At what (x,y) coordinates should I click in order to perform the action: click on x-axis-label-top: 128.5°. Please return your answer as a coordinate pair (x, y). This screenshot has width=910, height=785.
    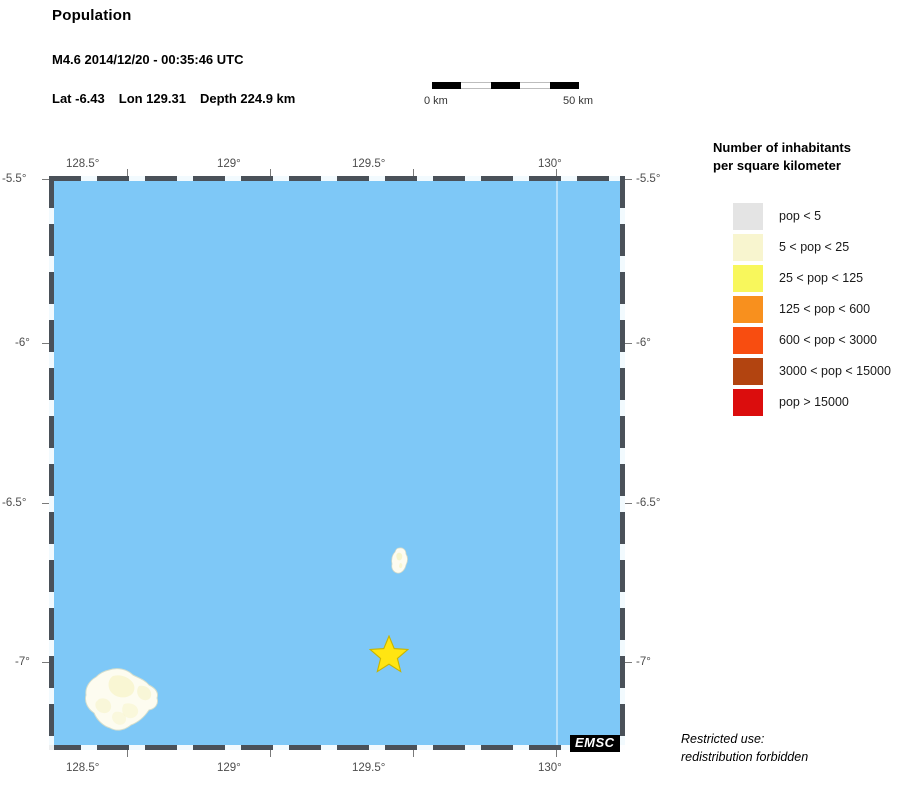
    Looking at the image, I should click on (83, 164).